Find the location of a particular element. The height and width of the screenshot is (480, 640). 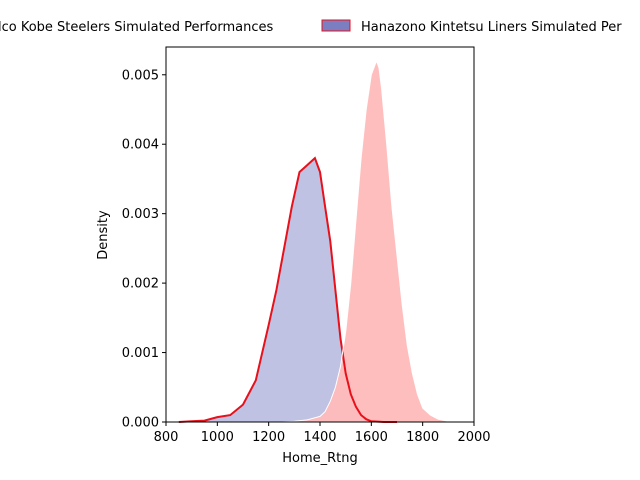

x-axis: 800 1000 1200 1400 1600 1800 2000 is located at coordinates (322, 433).